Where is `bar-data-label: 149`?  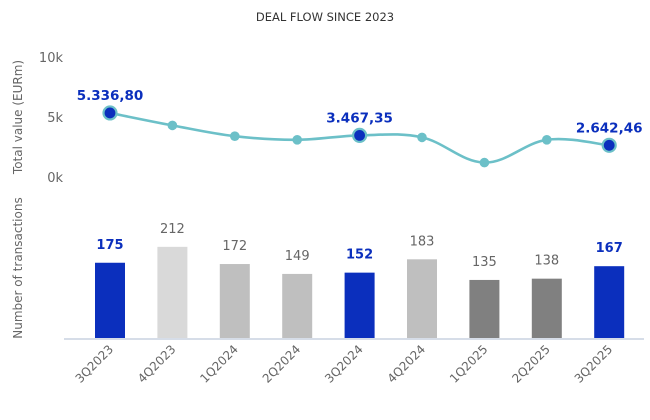
bar-data-label: 149 is located at coordinates (297, 256).